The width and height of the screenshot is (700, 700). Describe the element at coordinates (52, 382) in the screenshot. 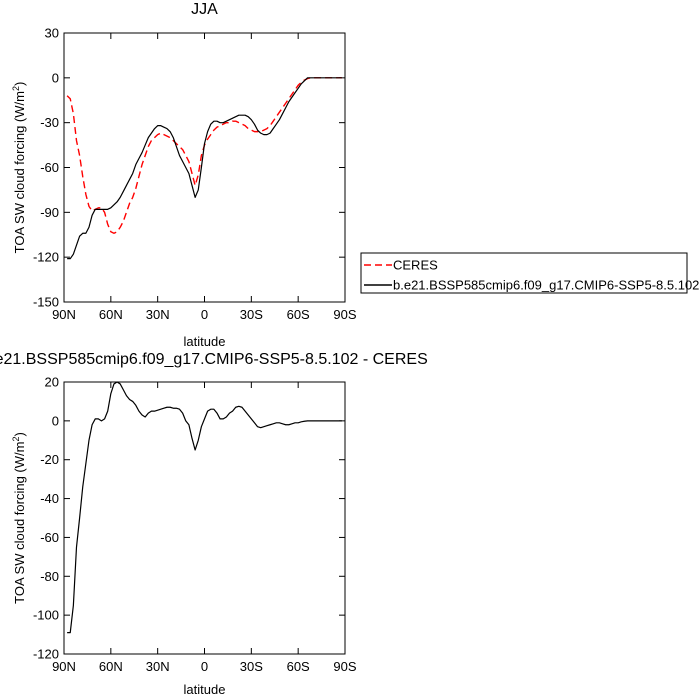

I see `y-tick-label: 20` at that location.